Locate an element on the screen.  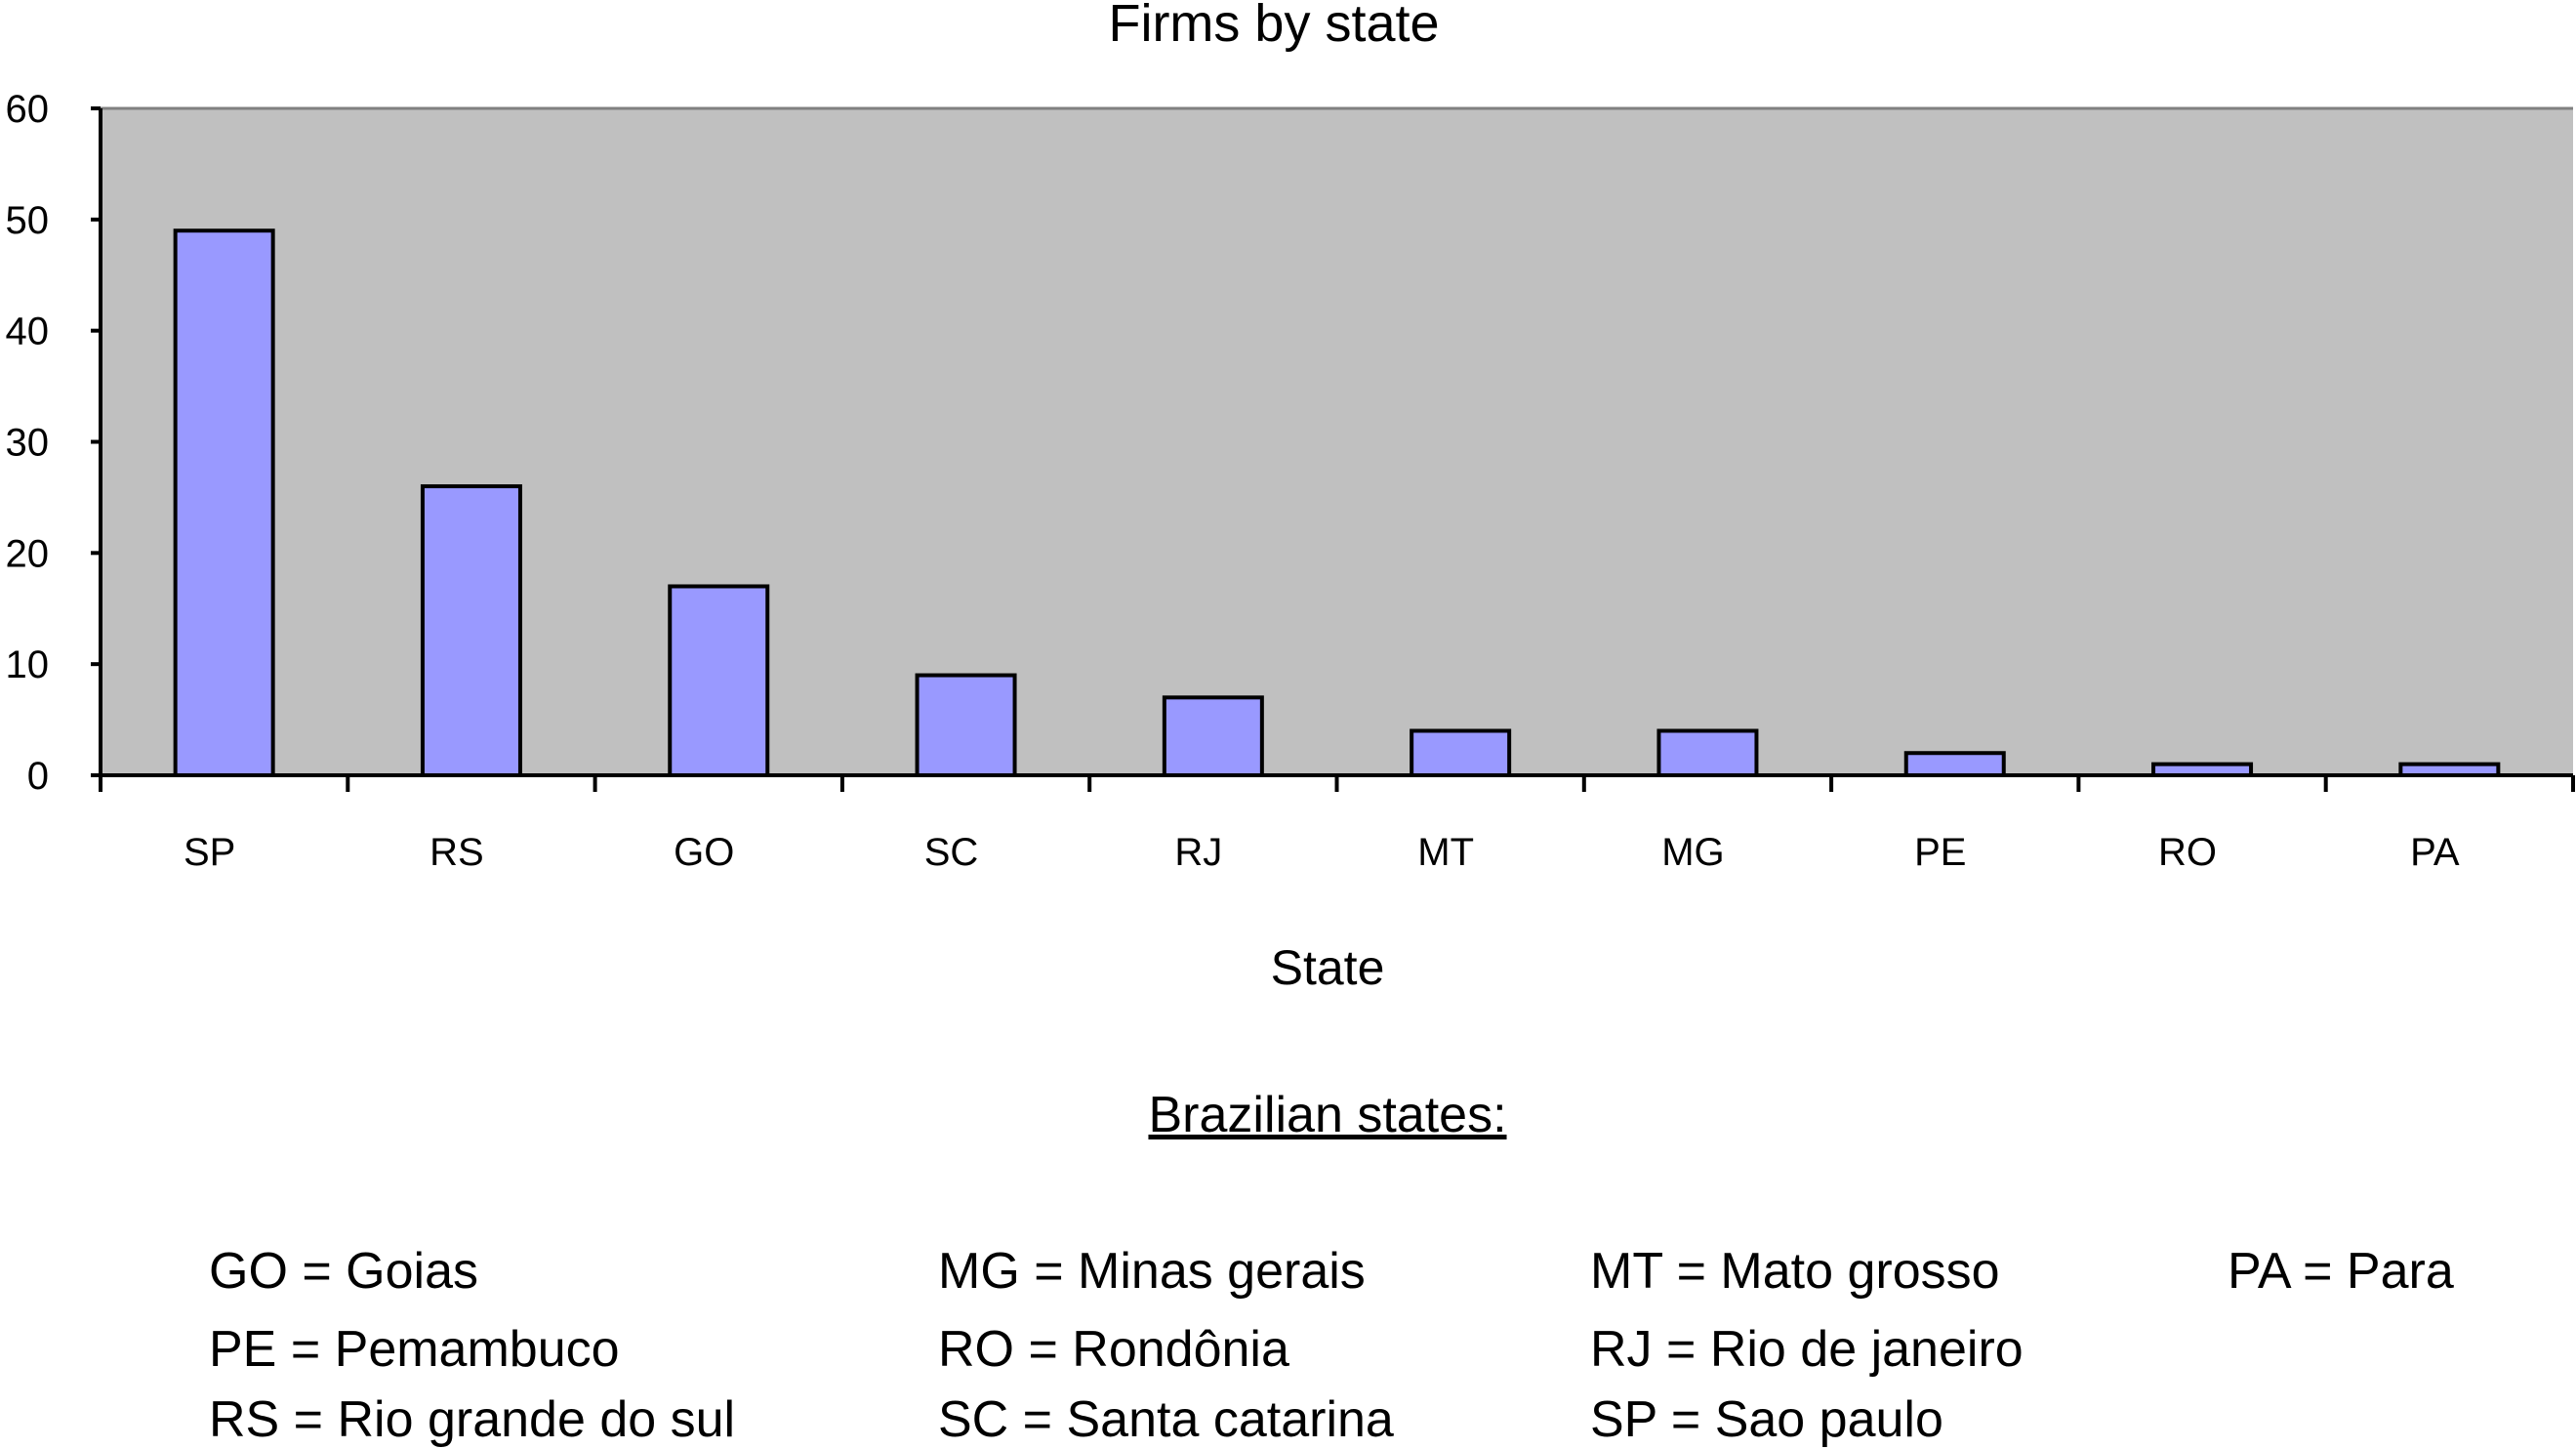
y-tick-label: 40 is located at coordinates (28, 331).